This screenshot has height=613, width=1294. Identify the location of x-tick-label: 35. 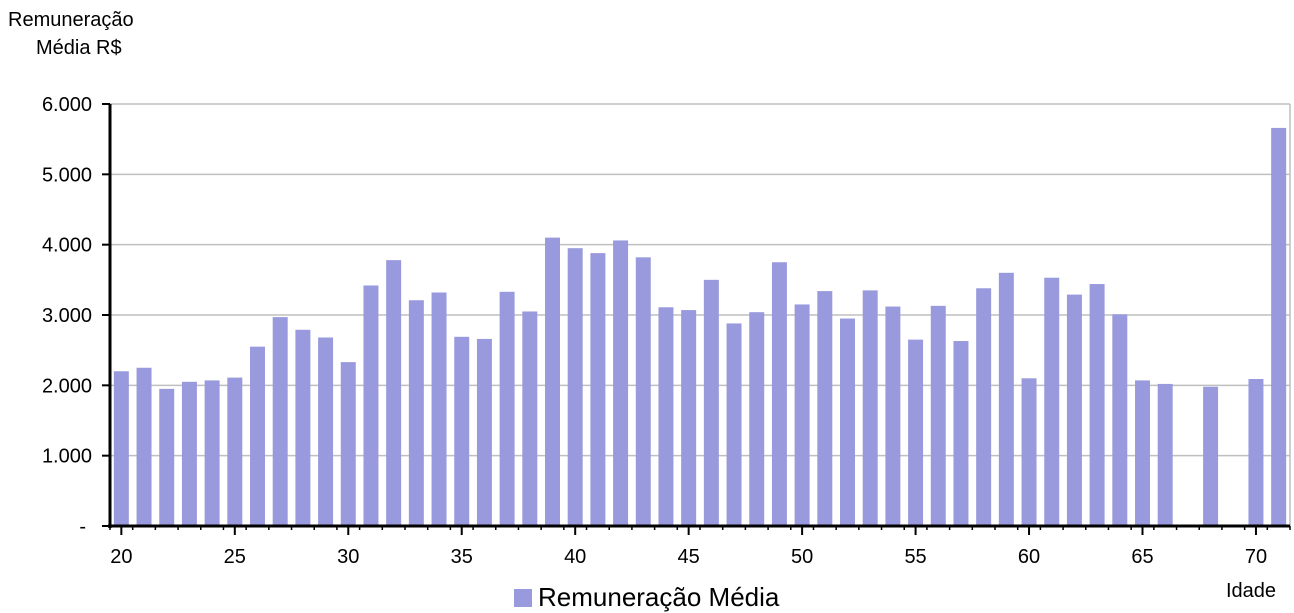
(462, 557).